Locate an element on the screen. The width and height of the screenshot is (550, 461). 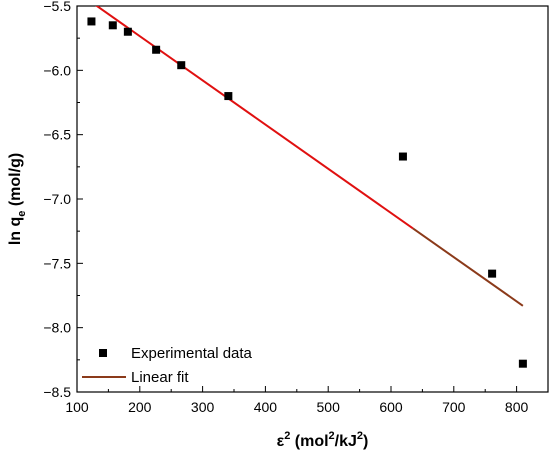
y-tick-label: −7.0 is located at coordinates (57, 199).